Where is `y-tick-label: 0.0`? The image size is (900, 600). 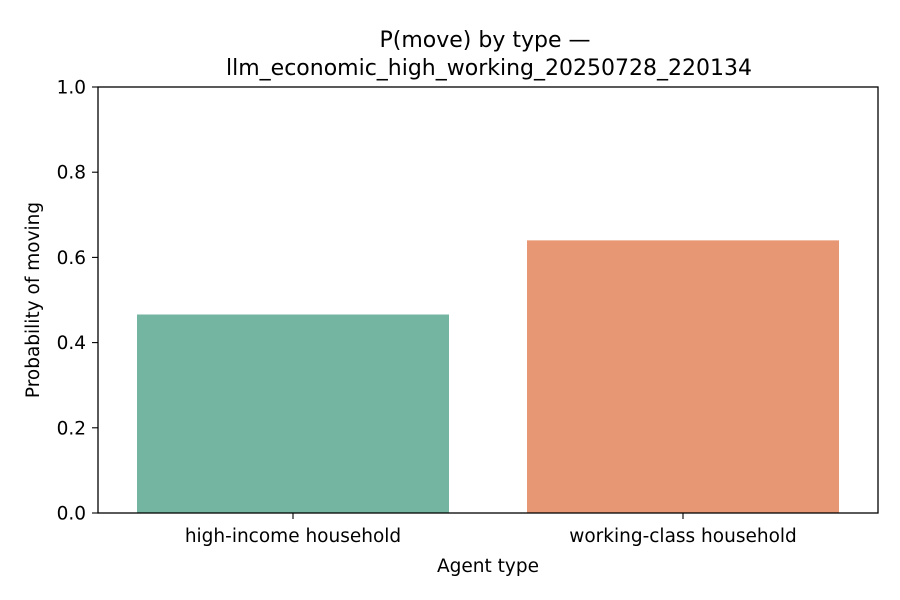
y-tick-label: 0.0 is located at coordinates (71, 514).